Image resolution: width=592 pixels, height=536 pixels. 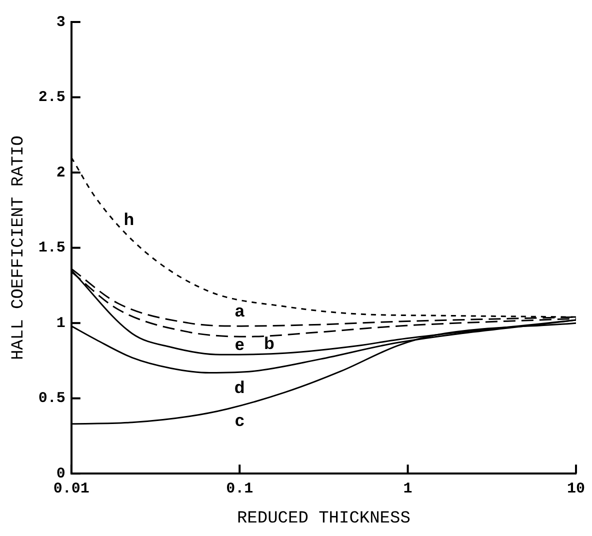 What do you see at coordinates (407, 489) in the screenshot?
I see `x-tick-label: 1` at bounding box center [407, 489].